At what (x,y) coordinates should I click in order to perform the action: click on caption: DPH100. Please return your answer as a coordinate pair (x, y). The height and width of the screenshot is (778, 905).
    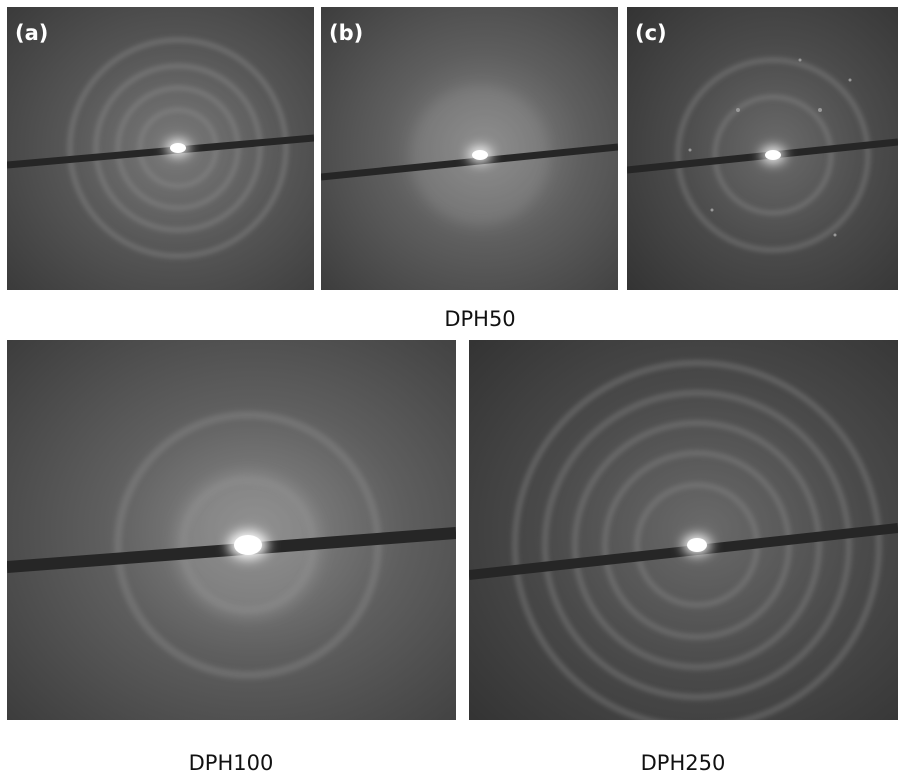
    Looking at the image, I should click on (231, 763).